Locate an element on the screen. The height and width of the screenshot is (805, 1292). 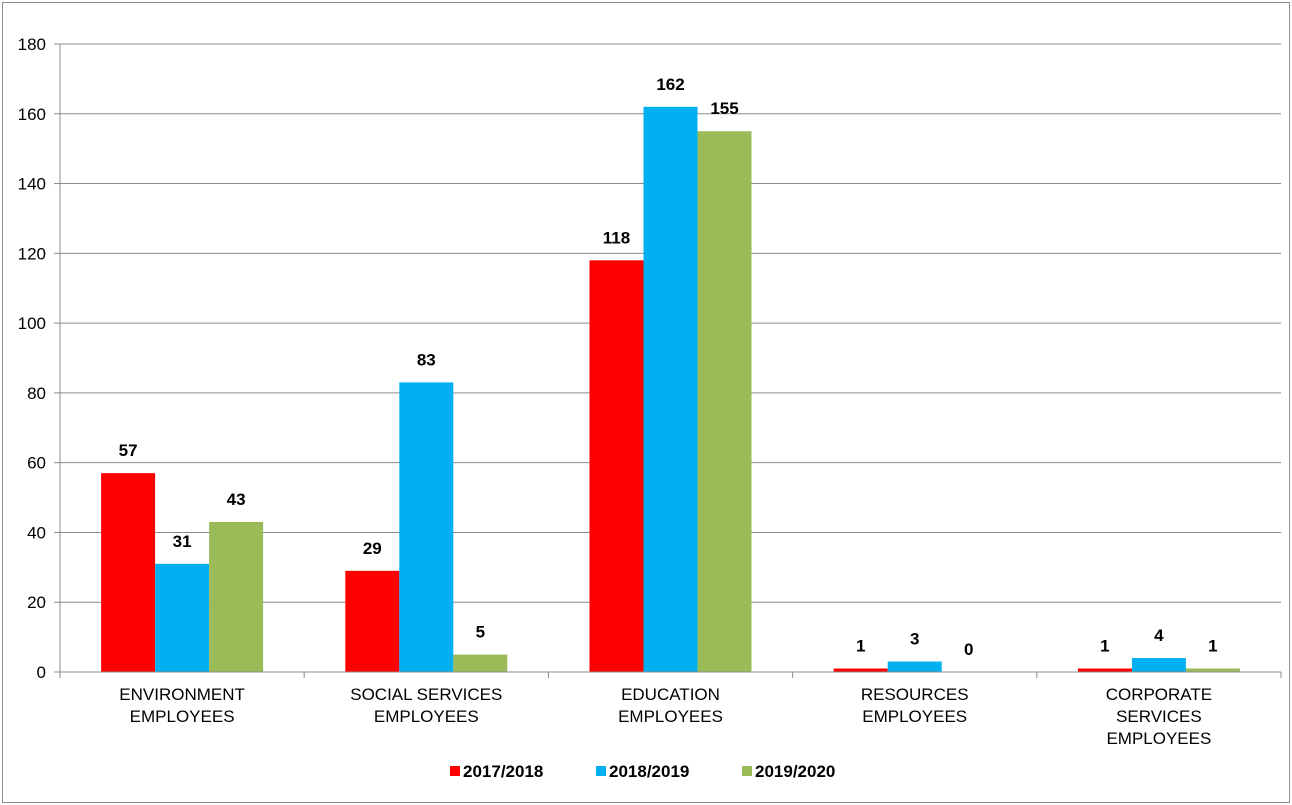
data-label: 162 is located at coordinates (670, 84).